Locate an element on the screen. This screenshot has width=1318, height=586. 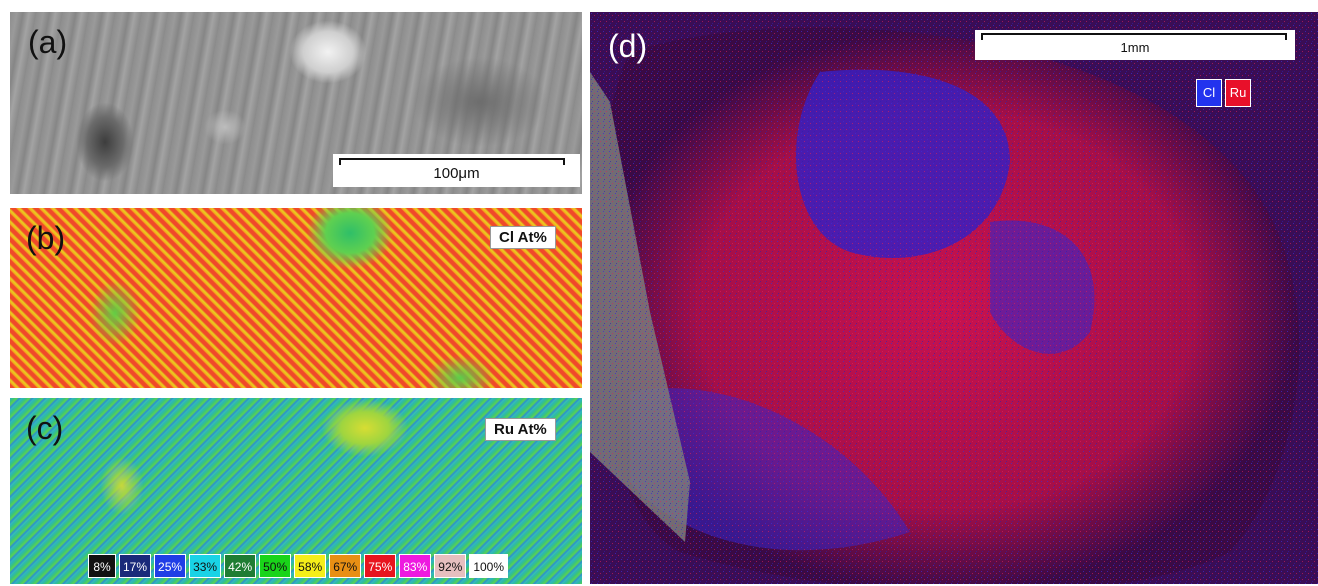
scale-bar-a: 100μm is located at coordinates (456, 170).